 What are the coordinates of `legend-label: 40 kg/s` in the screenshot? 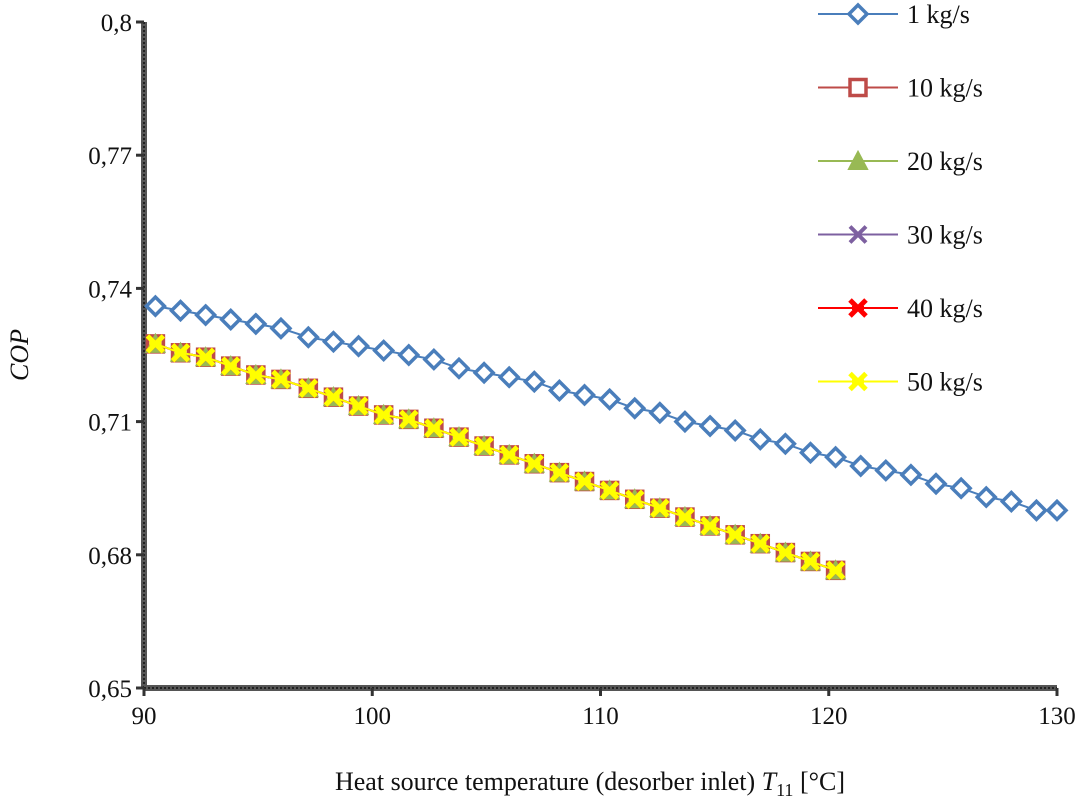 It's located at (945, 308).